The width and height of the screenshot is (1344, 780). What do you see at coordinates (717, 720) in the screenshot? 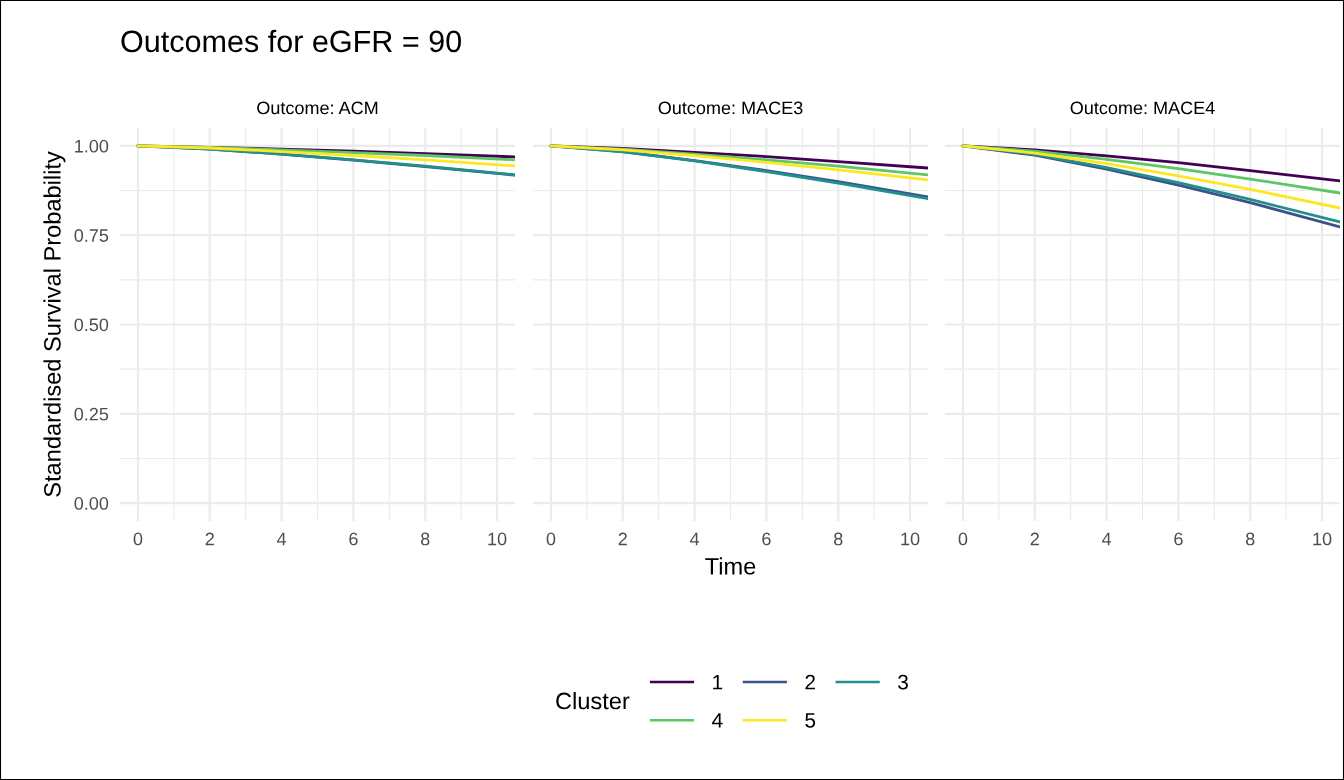
I see `legend-label: 4` at bounding box center [717, 720].